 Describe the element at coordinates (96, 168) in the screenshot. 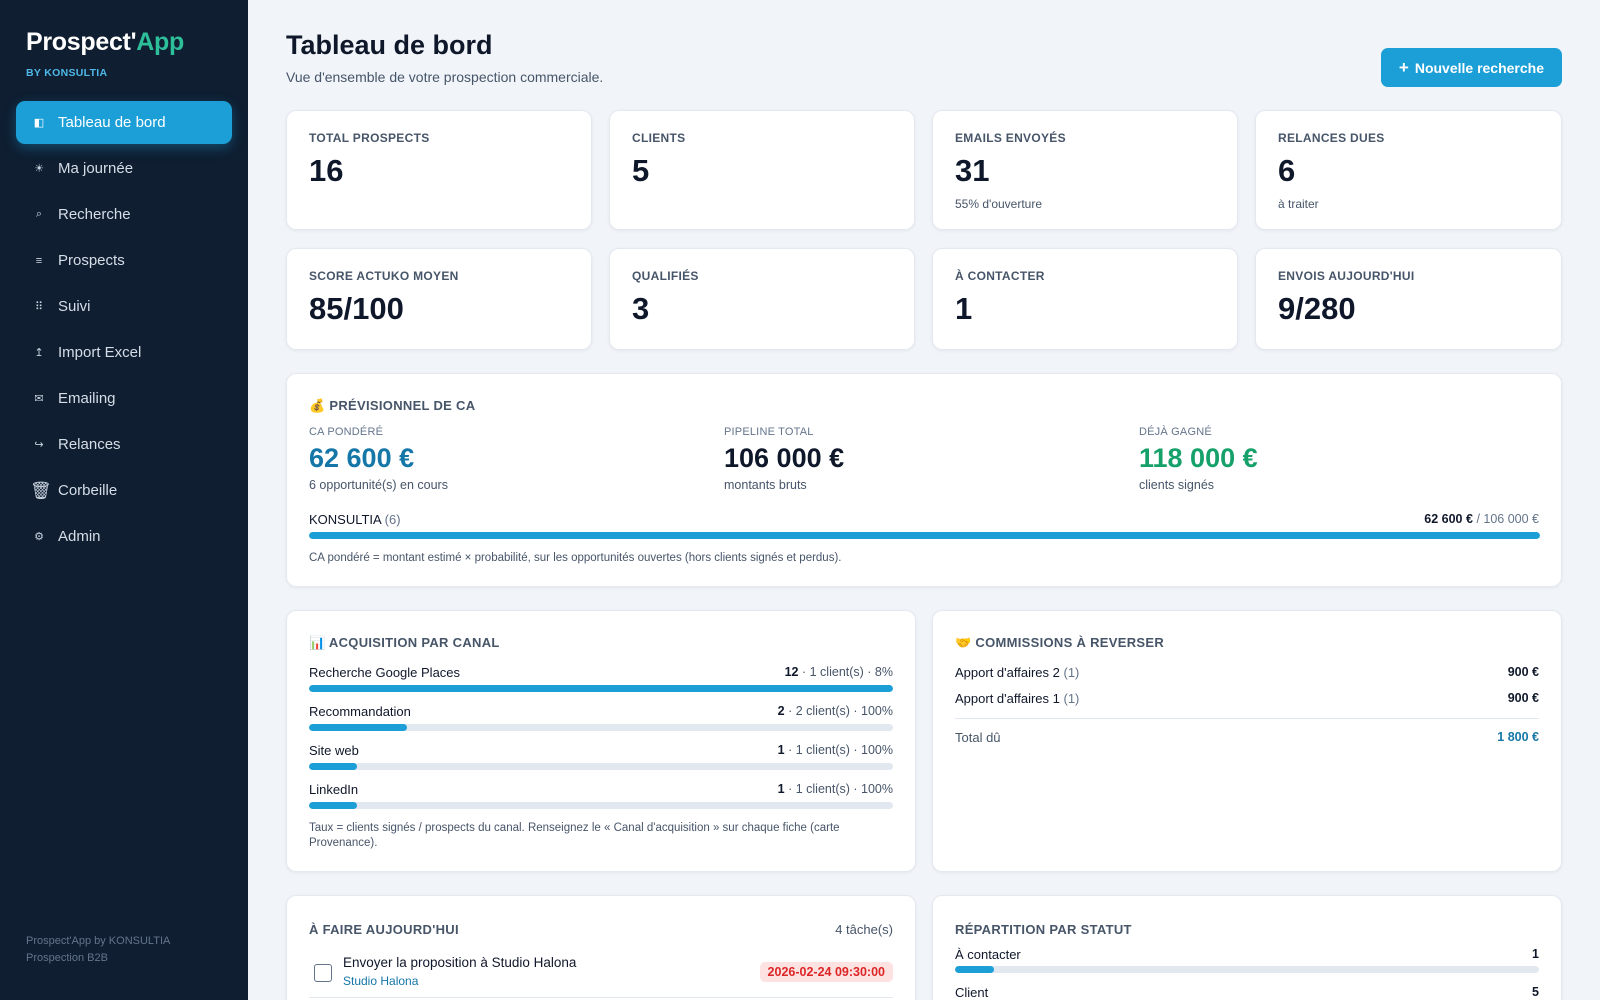

I see `sidebar-item-label: Ma journée` at that location.